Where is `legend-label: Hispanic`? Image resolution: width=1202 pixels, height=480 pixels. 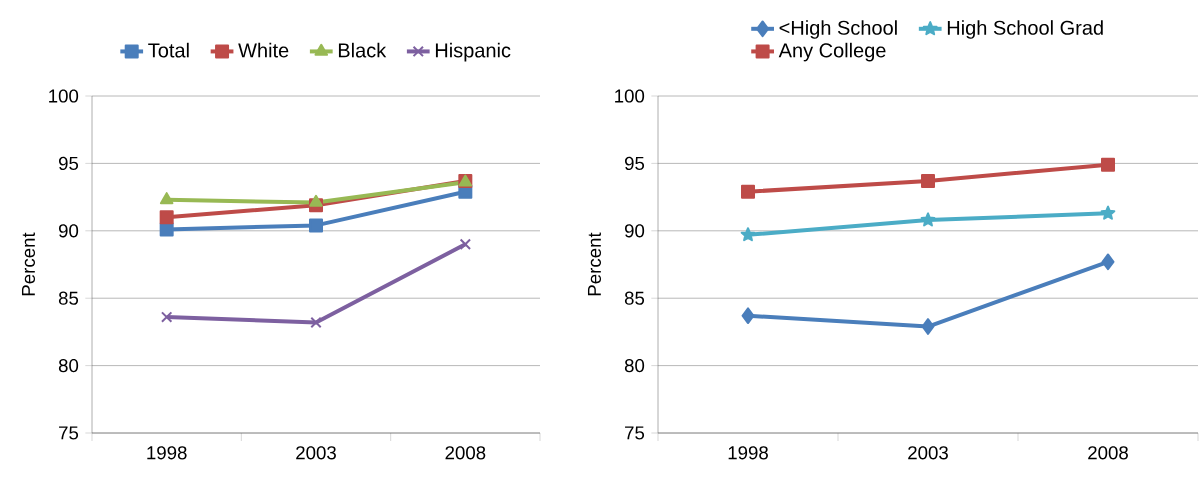
legend-label: Hispanic is located at coordinates (473, 52).